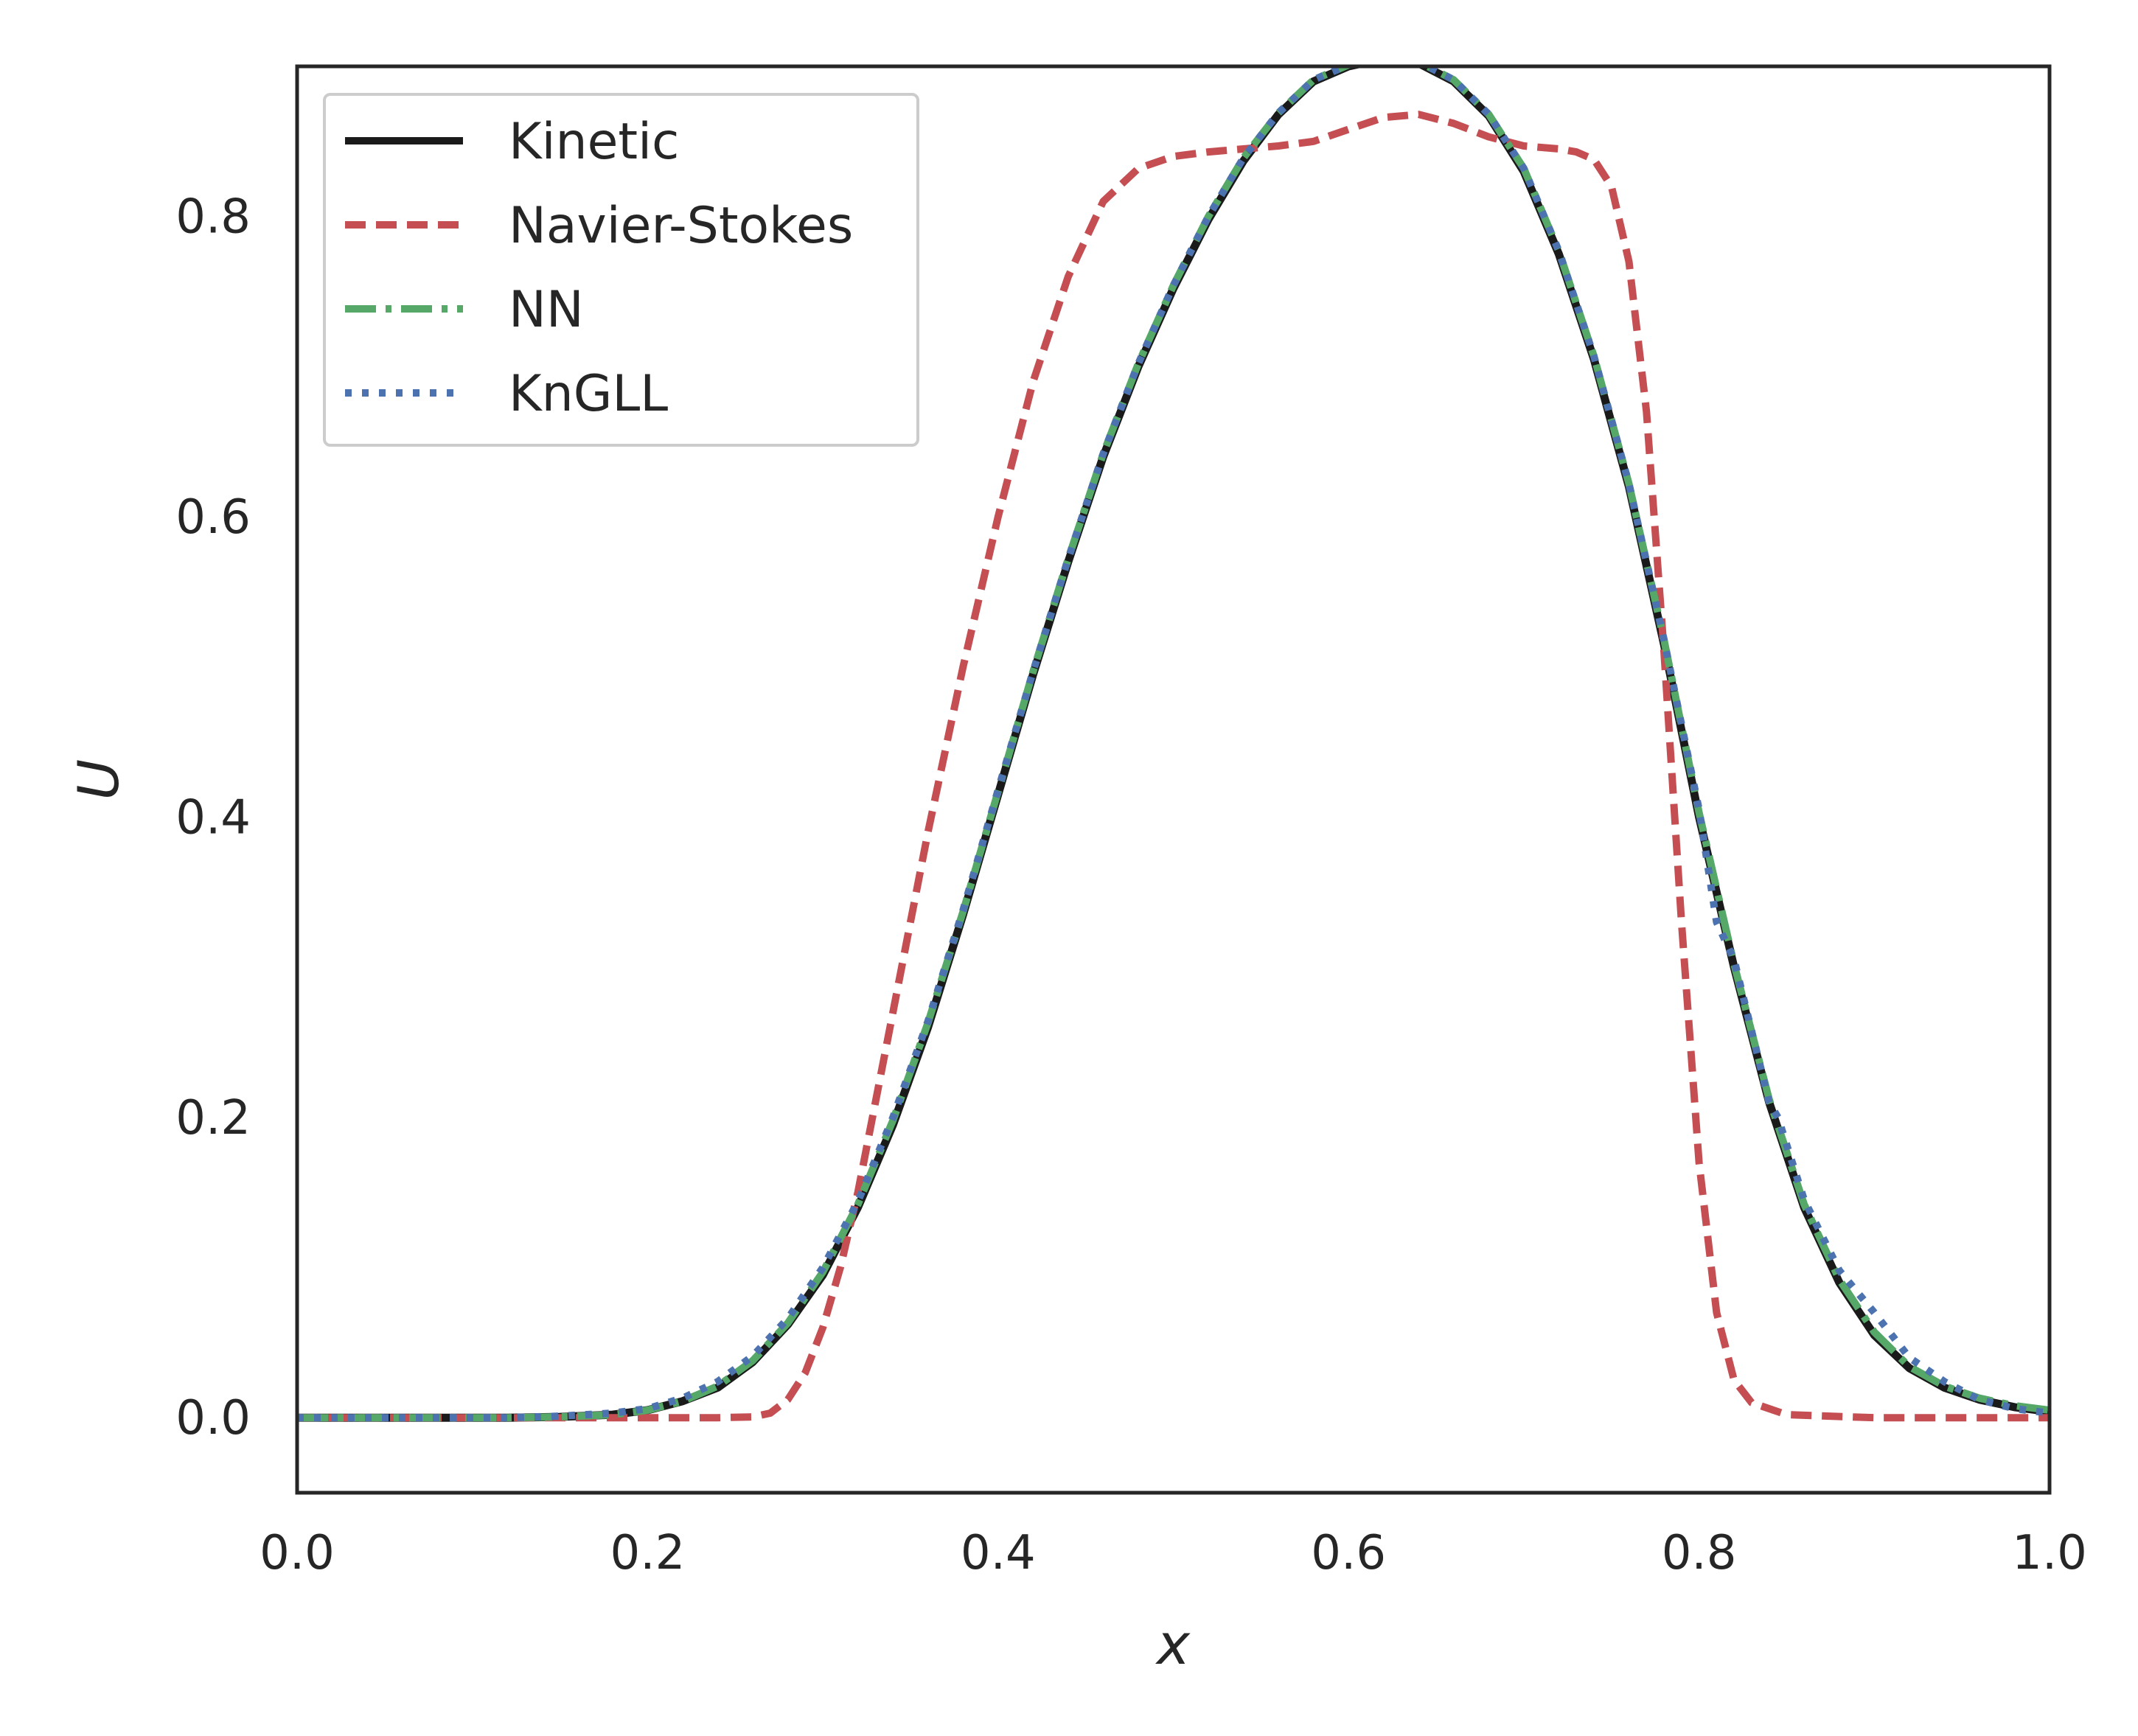  I want to click on legend: Kinetic Navier-Stokes NN KnGLL, so click(621, 270).